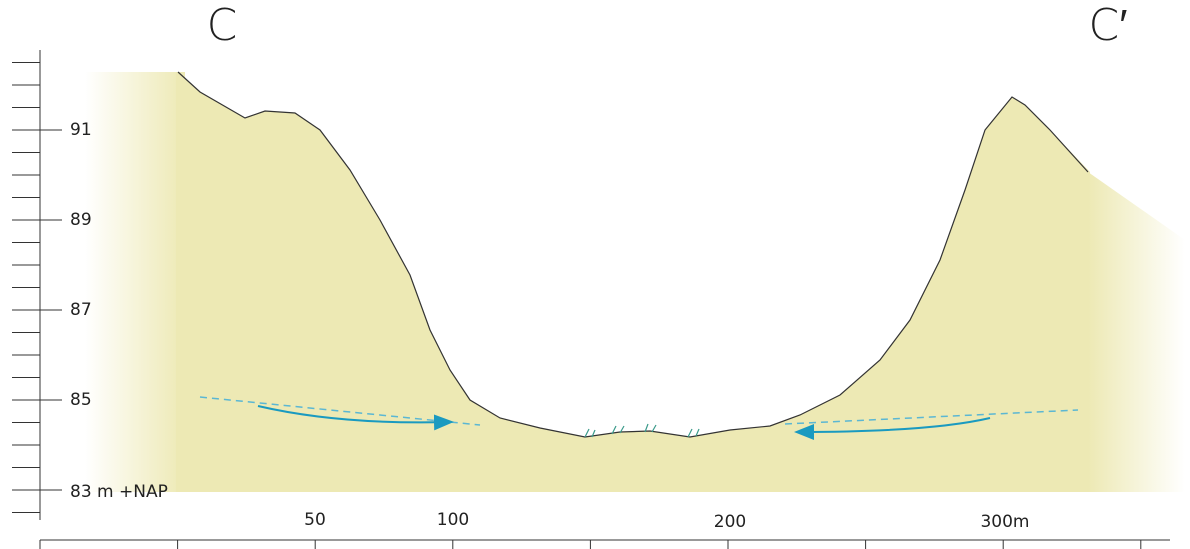  Describe the element at coordinates (730, 522) in the screenshot. I see `x-tick-label: 200` at that location.